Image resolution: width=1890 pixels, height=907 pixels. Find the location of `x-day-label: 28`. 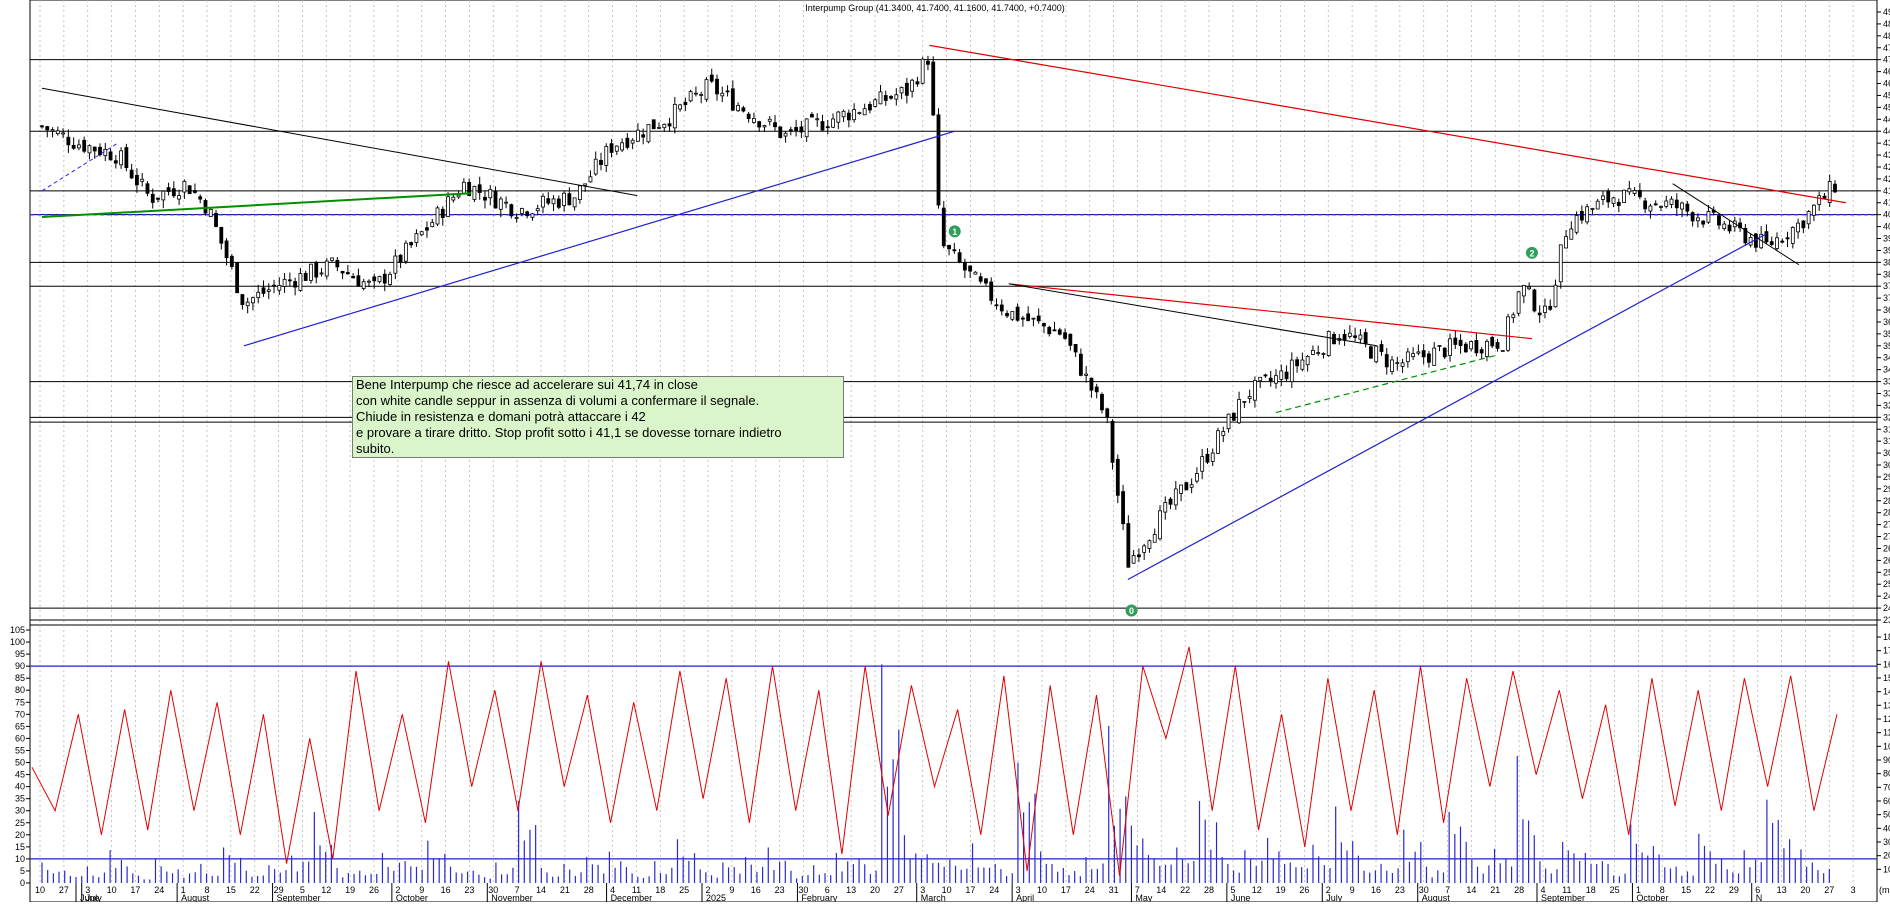

x-day-label: 28 is located at coordinates (1519, 890).